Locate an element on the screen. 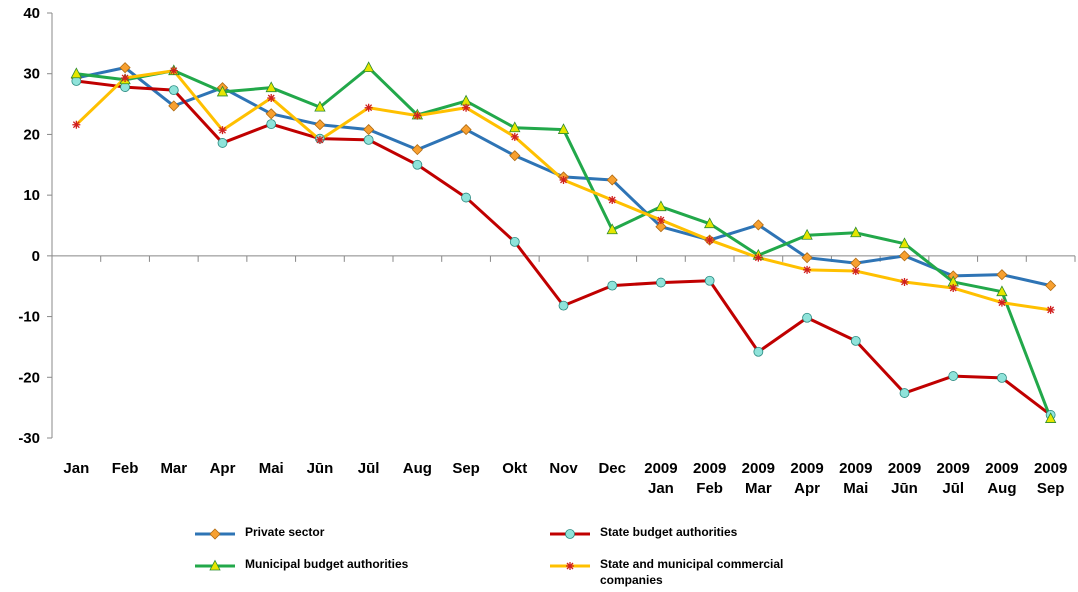 The width and height of the screenshot is (1078, 592). legend-item: Private sector is located at coordinates (324, 532).